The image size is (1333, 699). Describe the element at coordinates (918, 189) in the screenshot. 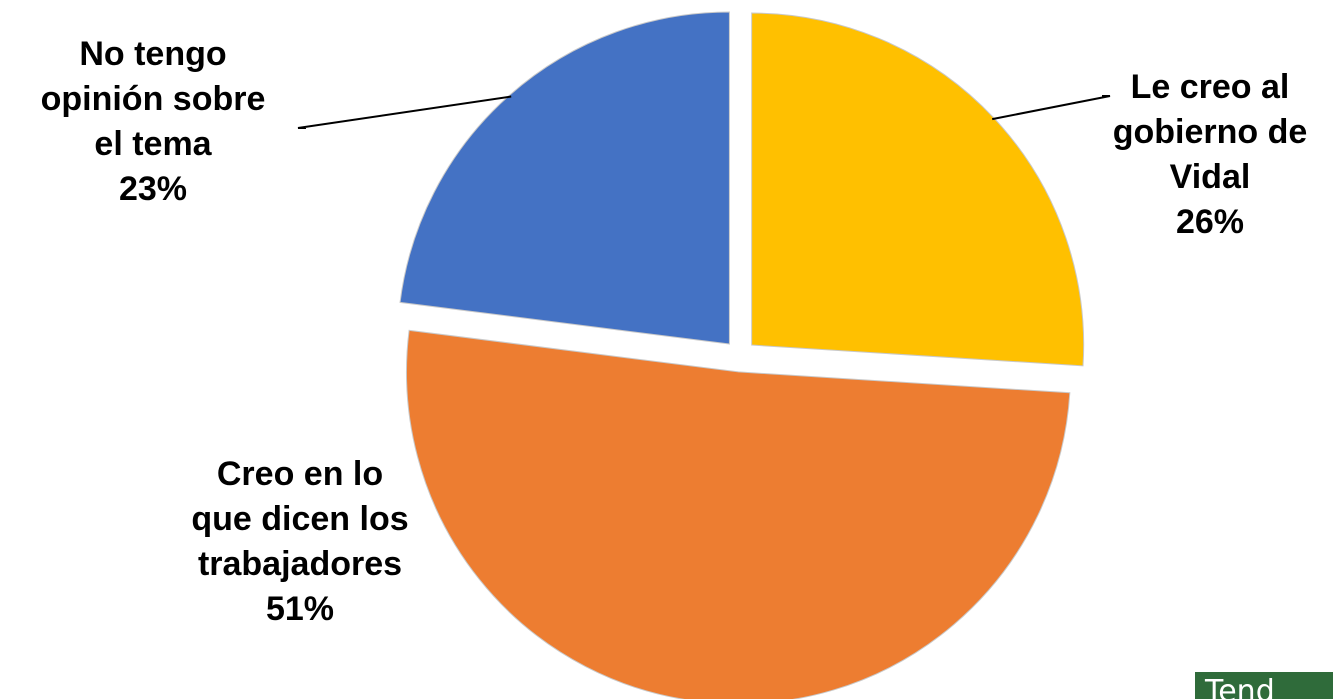

I see `slice-le-creo-al-gobierno` at that location.